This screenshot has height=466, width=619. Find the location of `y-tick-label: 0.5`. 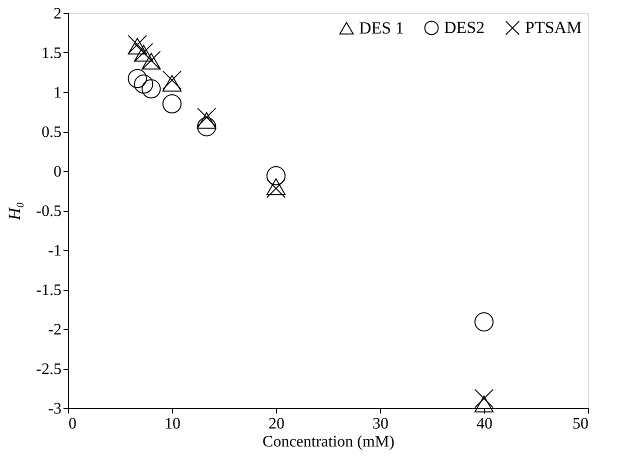

y-tick-label: 0.5 is located at coordinates (52, 132).